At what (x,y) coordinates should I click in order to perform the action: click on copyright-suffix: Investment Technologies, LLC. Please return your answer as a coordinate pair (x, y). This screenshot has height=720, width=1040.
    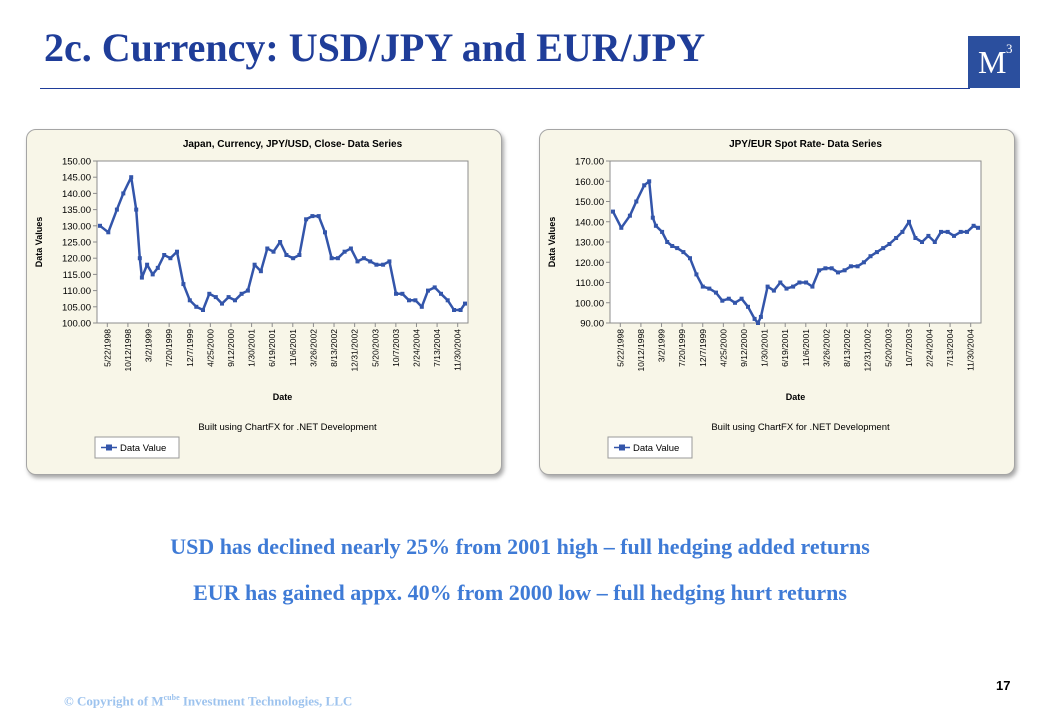
    Looking at the image, I should click on (266, 701).